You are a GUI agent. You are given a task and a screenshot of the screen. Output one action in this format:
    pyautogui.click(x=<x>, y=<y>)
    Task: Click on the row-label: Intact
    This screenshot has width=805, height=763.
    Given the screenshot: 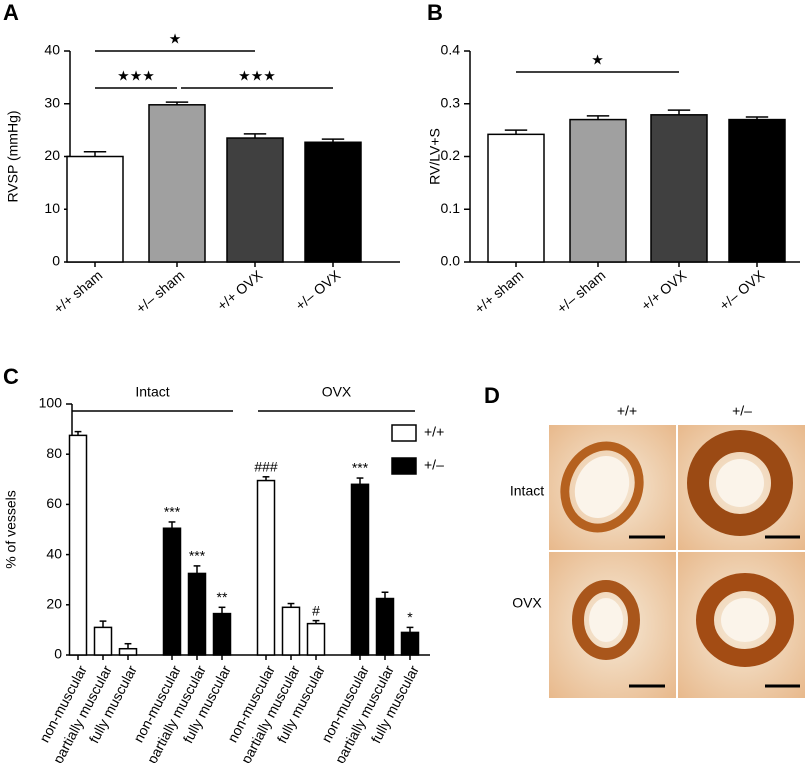 What is the action you would take?
    pyautogui.click(x=527, y=491)
    